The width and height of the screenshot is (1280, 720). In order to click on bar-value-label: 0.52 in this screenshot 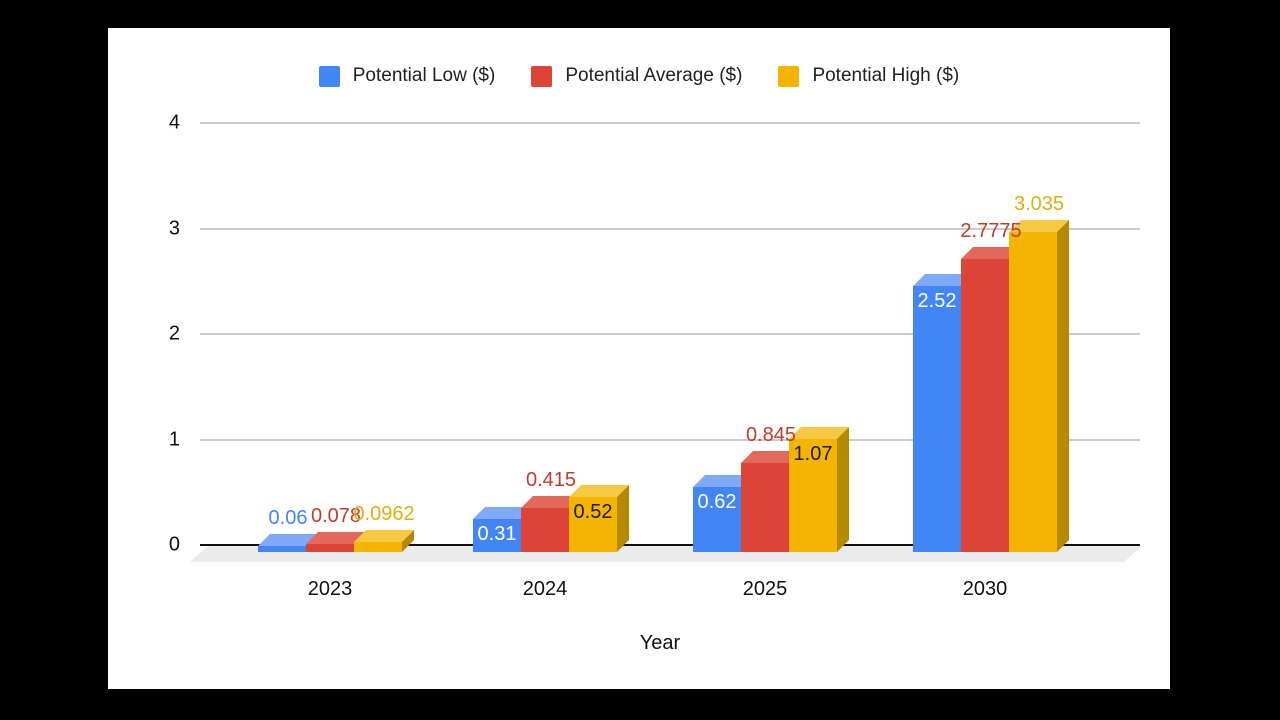, I will do `click(593, 512)`.